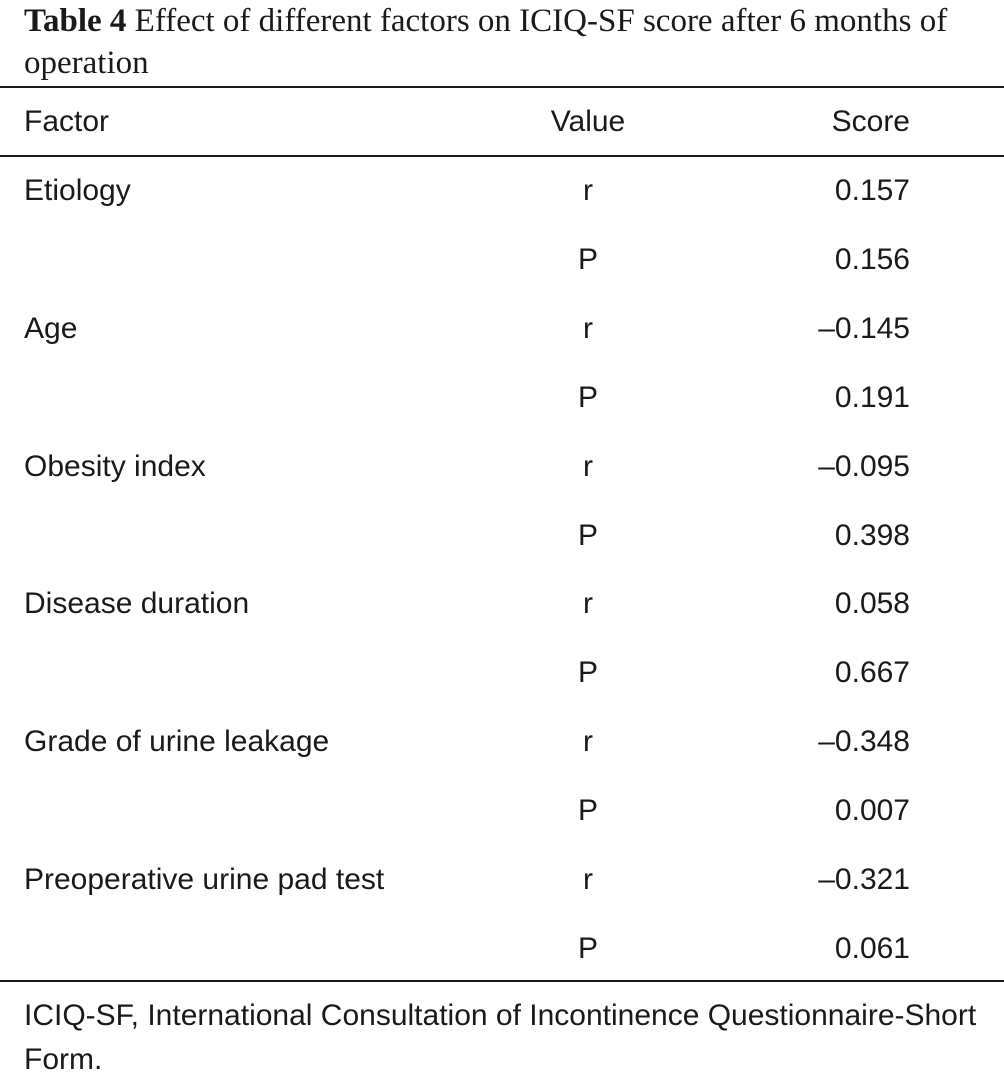 The image size is (1004, 1082). I want to click on header-factor: Factor, so click(67, 121).